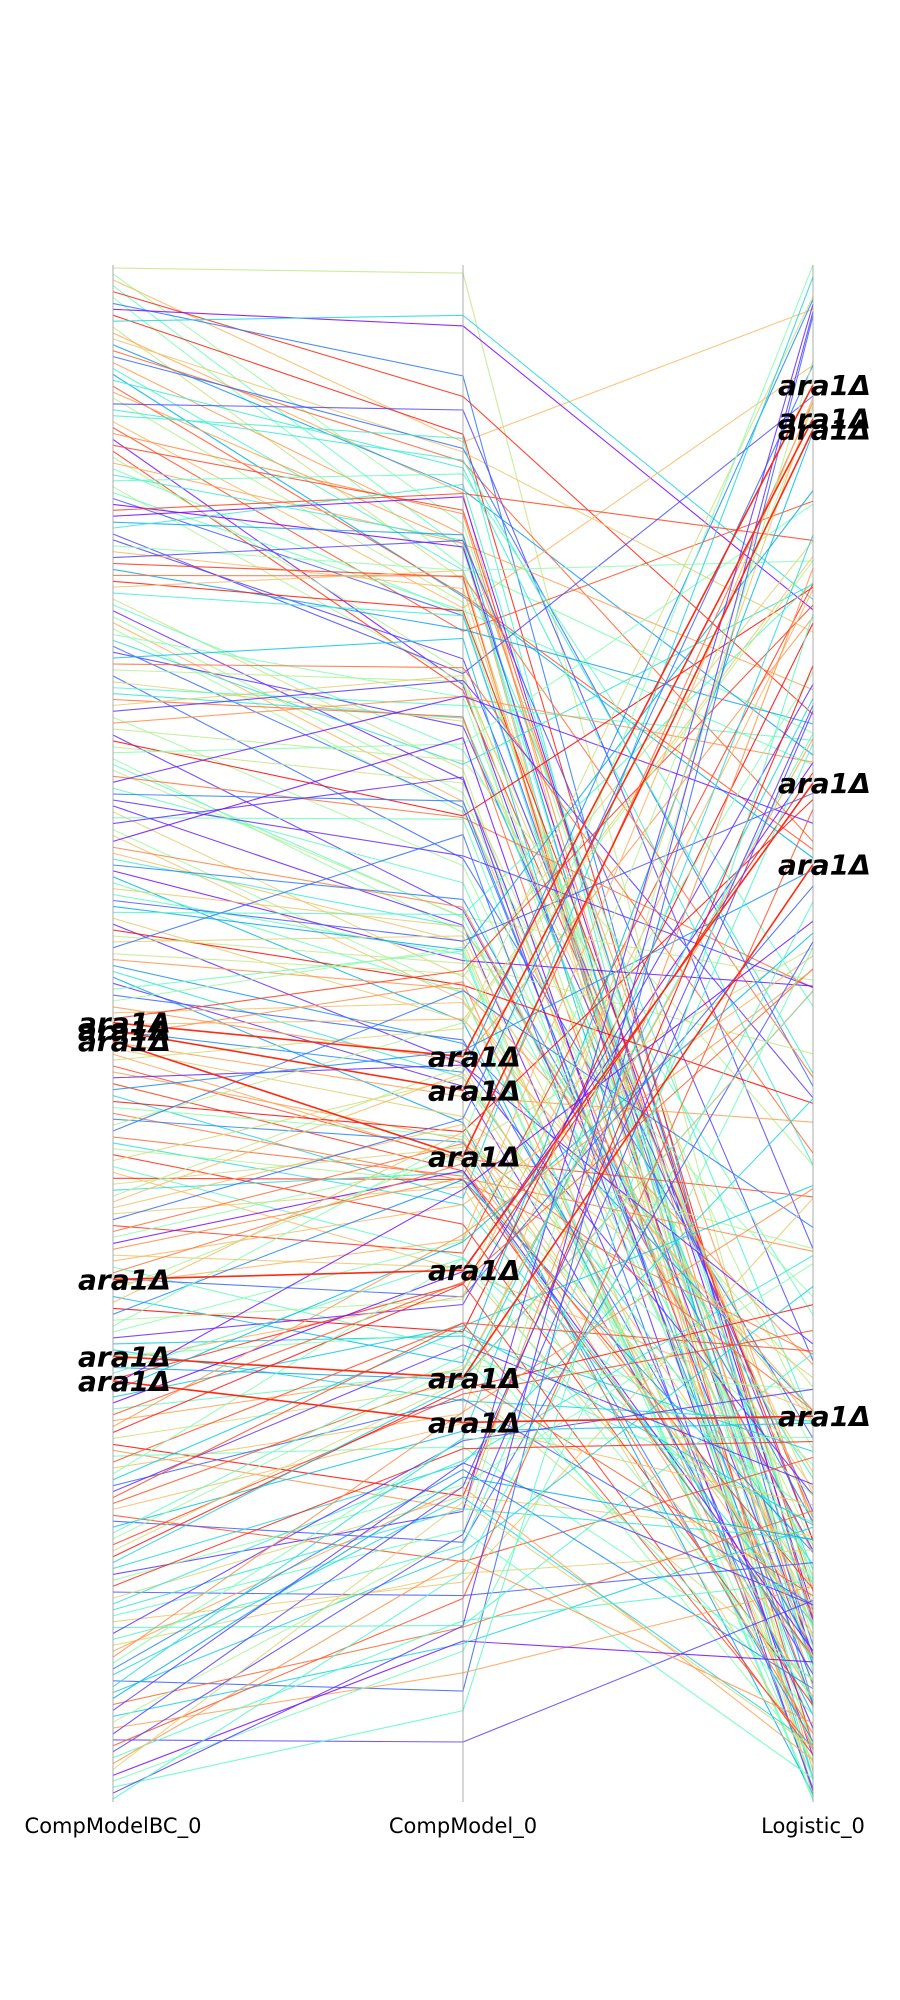 This screenshot has width=900, height=2000. I want to click on axis-label-compmodelbc_0: CompModelBC_0, so click(113, 1826).